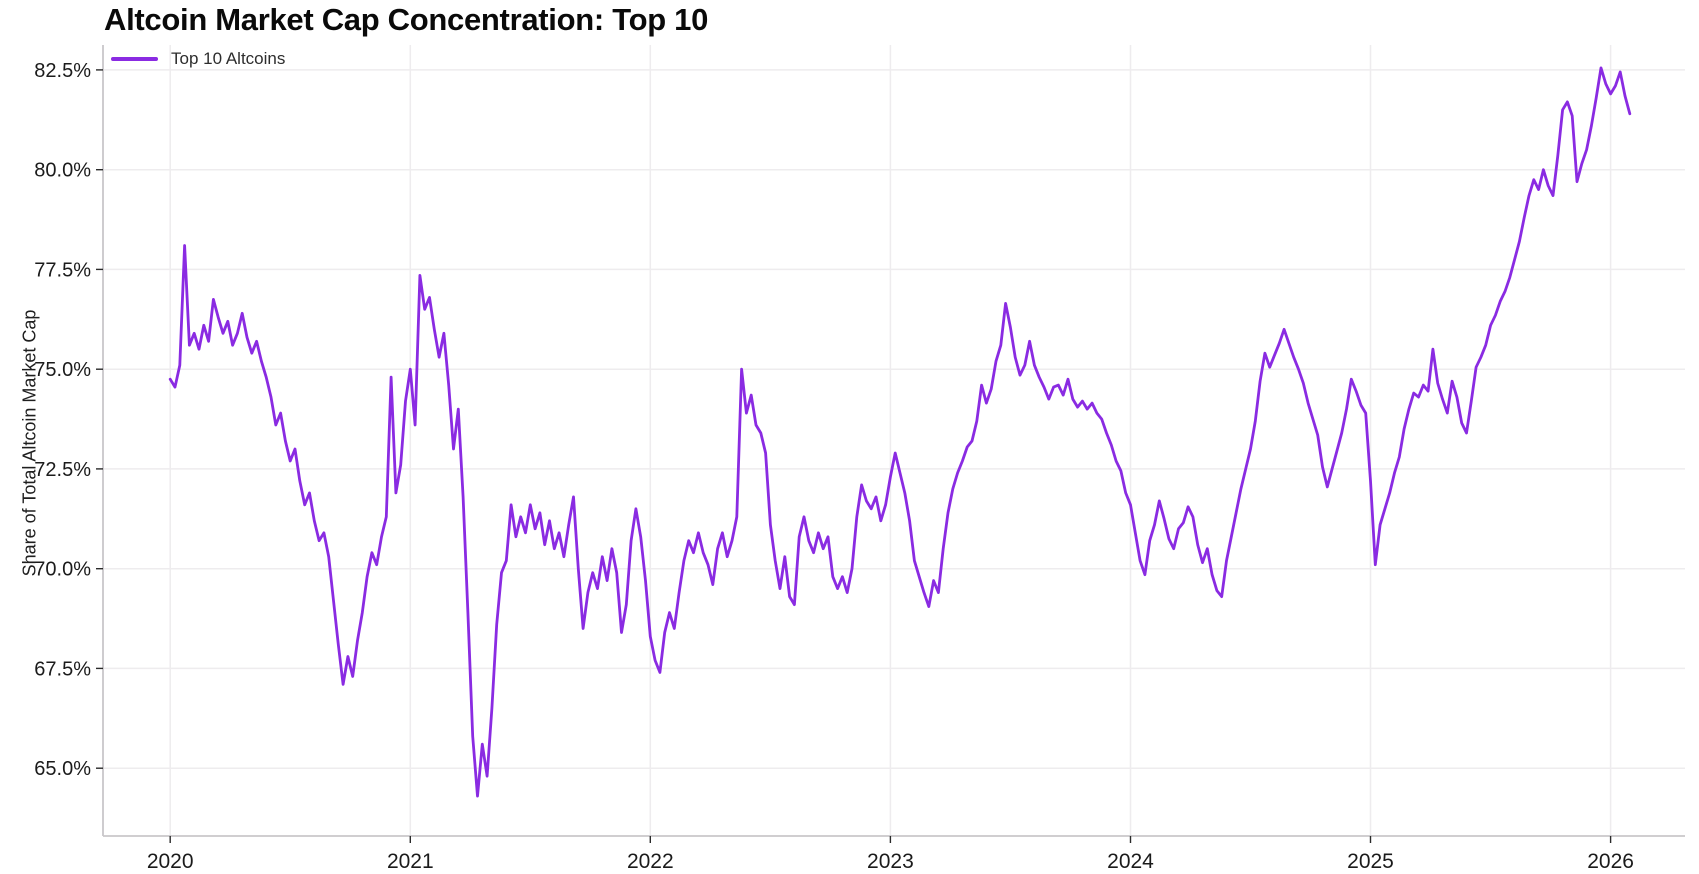 This screenshot has width=1699, height=874. I want to click on y-tick-label-67.5%: 67.5%, so click(62, 669).